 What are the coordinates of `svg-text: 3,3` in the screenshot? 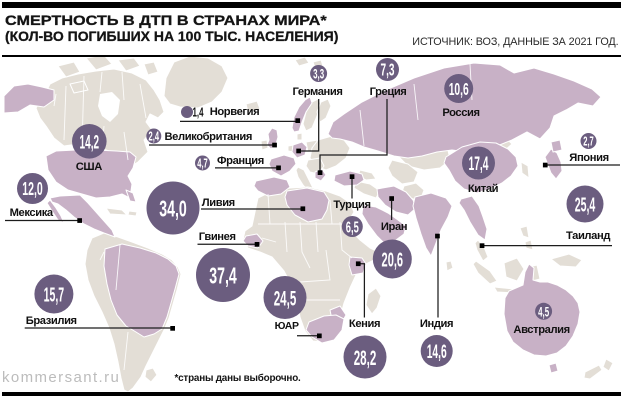 It's located at (318, 74).